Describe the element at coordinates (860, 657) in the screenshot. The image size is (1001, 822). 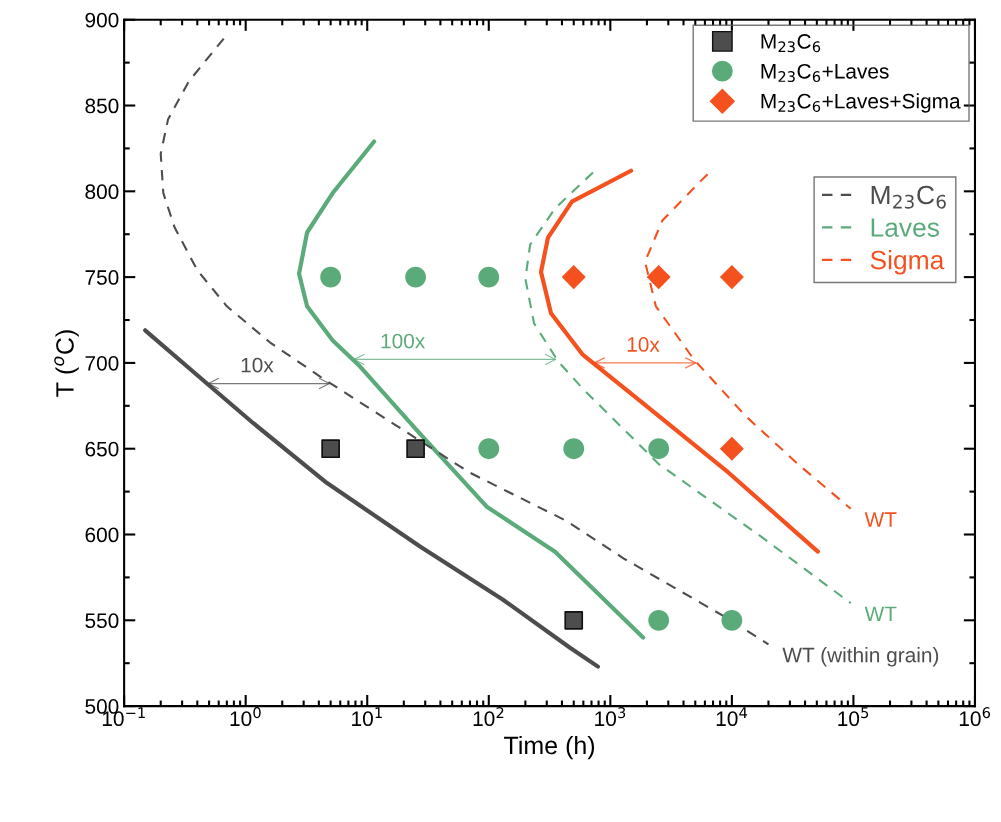
I see `annotation: WT (within grain)` at that location.